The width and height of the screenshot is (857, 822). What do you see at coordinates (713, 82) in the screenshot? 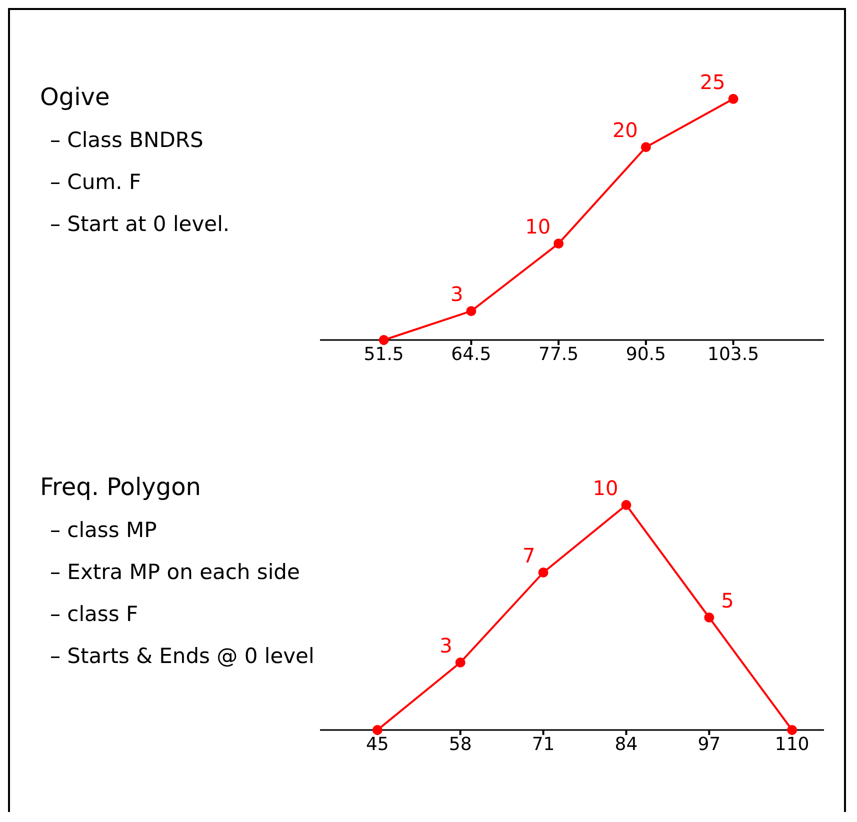
I see `data-label: 25` at bounding box center [713, 82].